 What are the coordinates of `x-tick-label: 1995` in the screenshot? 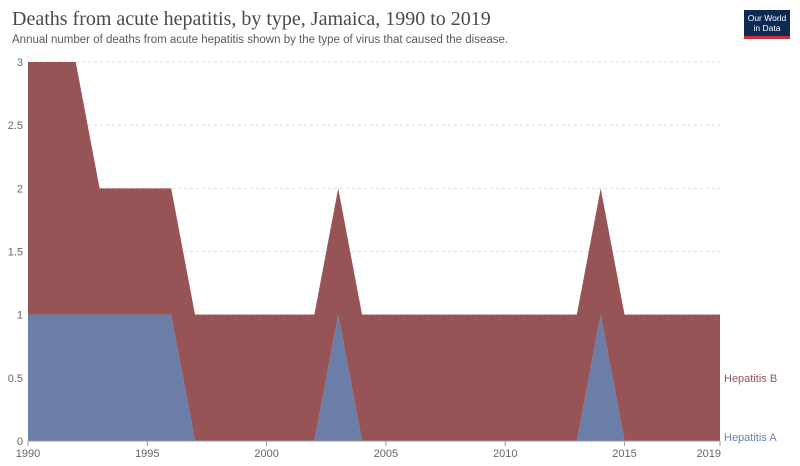 It's located at (147, 454).